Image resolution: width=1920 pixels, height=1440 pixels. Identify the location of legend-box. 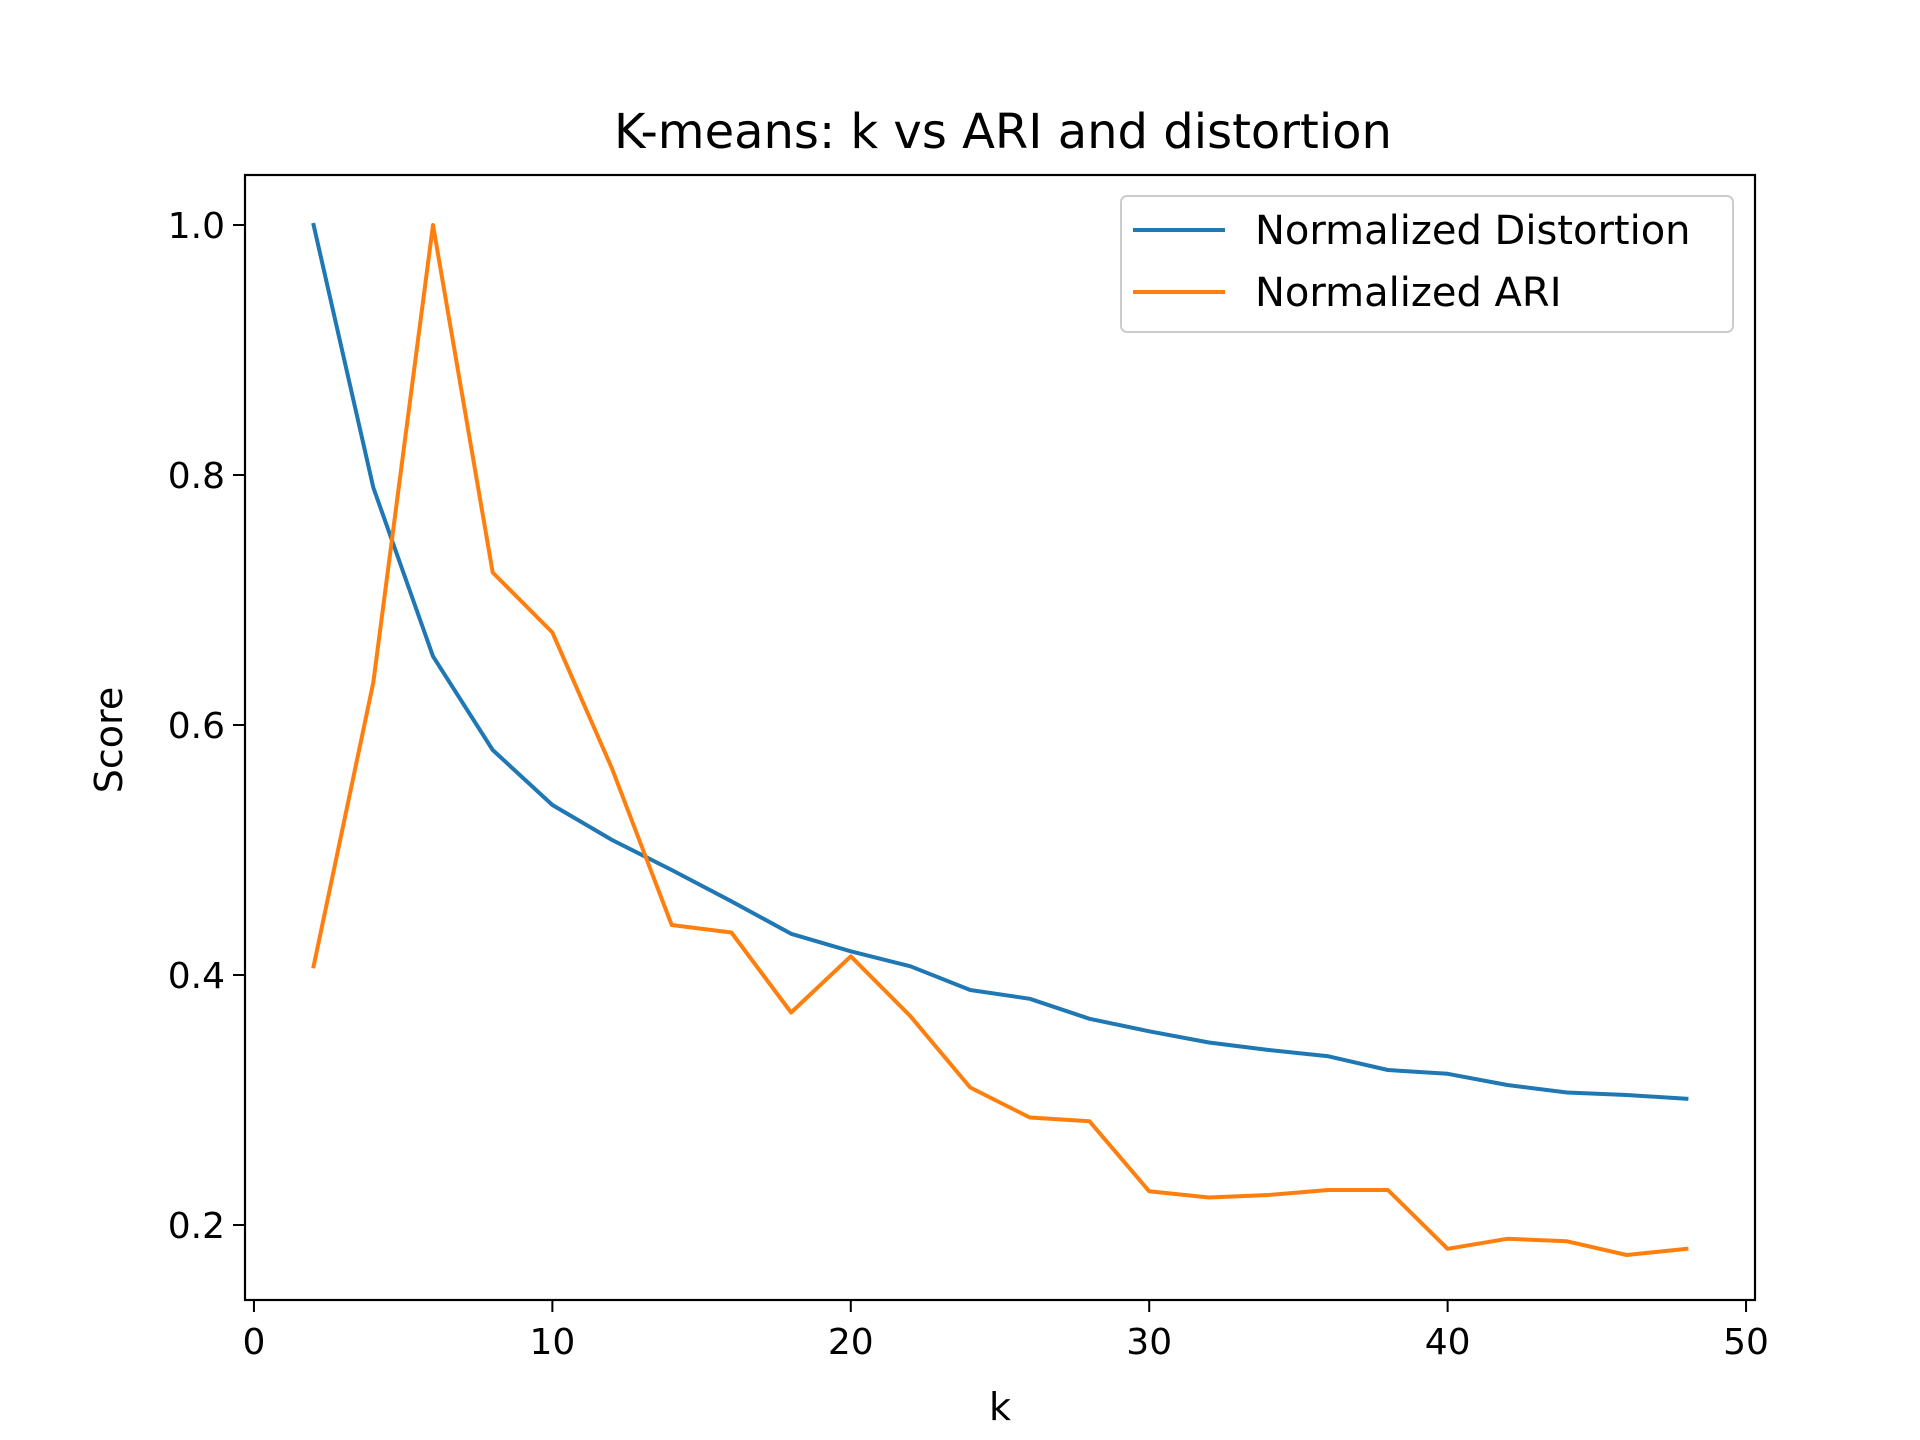
(1427, 264).